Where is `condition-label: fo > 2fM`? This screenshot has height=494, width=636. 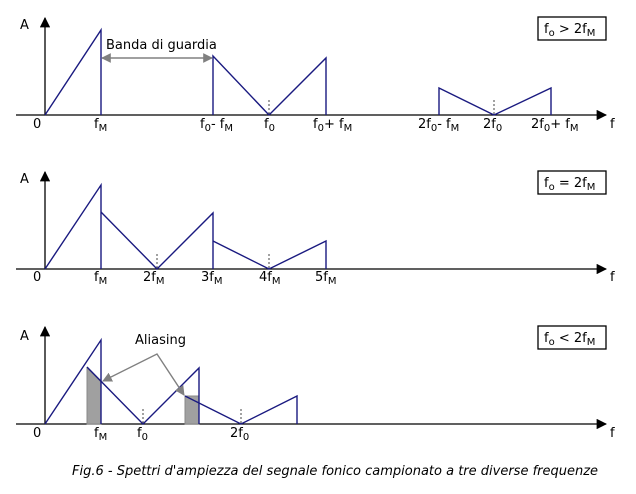 condition-label: fo > 2fM is located at coordinates (569, 30).